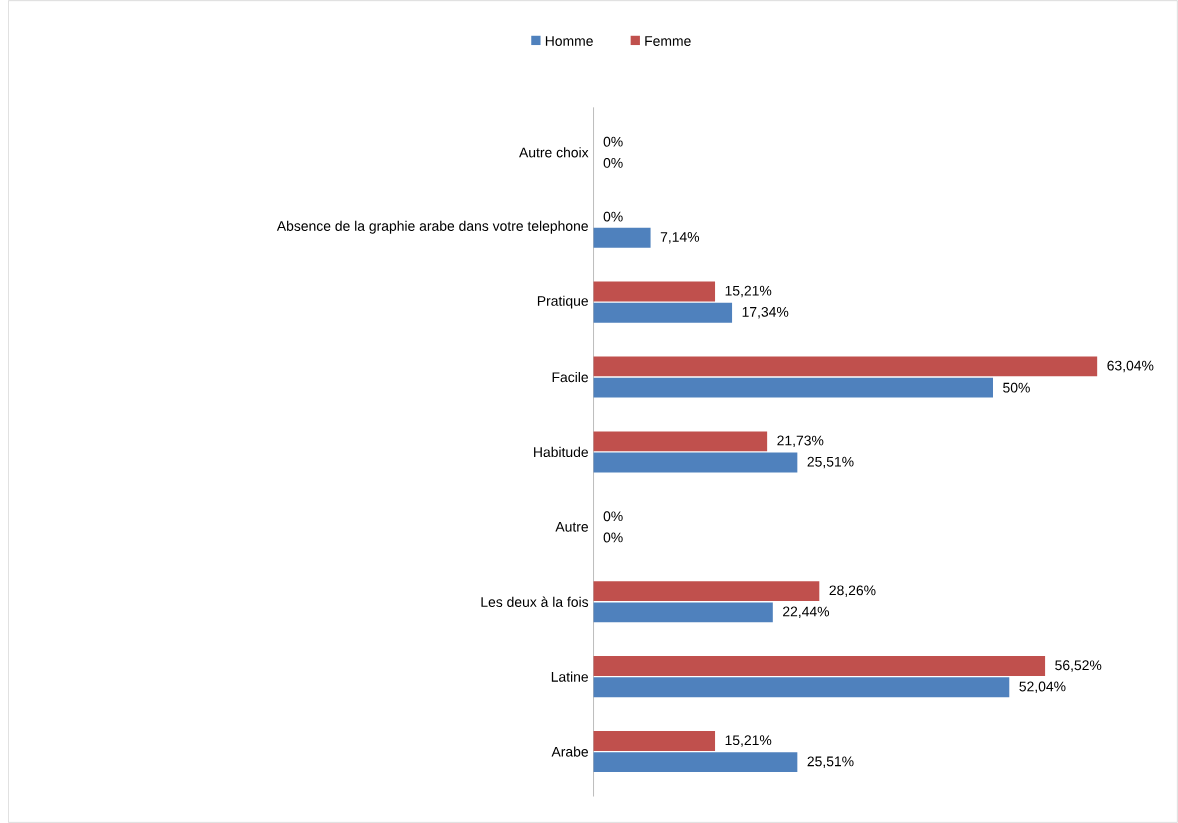 The image size is (1178, 823). What do you see at coordinates (554, 152) in the screenshot?
I see `y-tick-label: Autre choix` at bounding box center [554, 152].